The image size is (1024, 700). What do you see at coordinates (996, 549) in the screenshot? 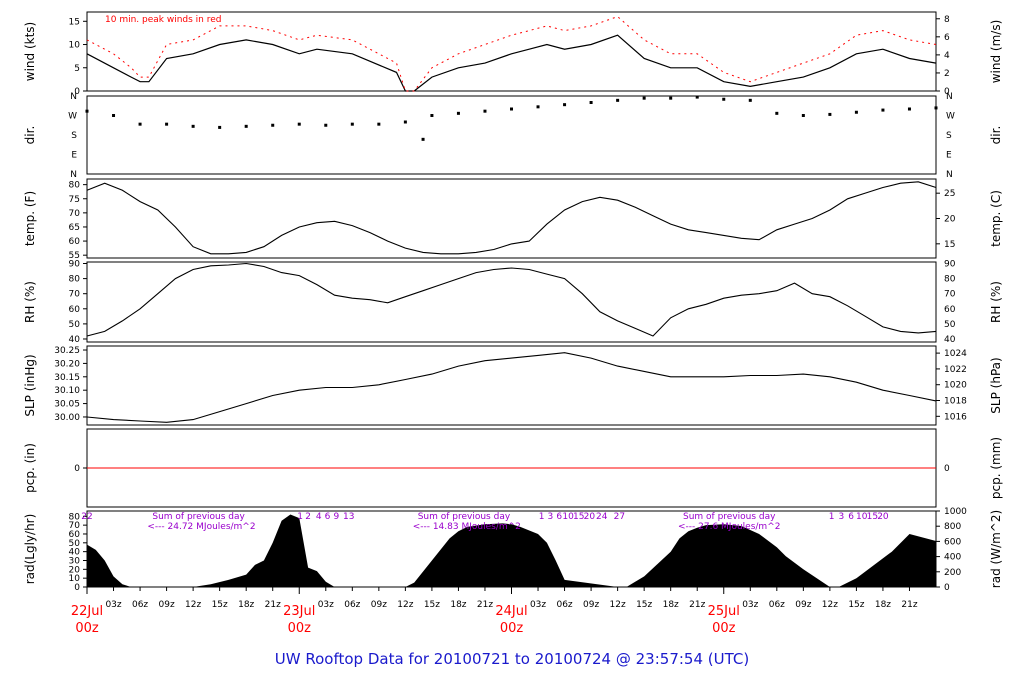
I see `rad-ylabel-right: rad (W/m^2)` at bounding box center [996, 549].